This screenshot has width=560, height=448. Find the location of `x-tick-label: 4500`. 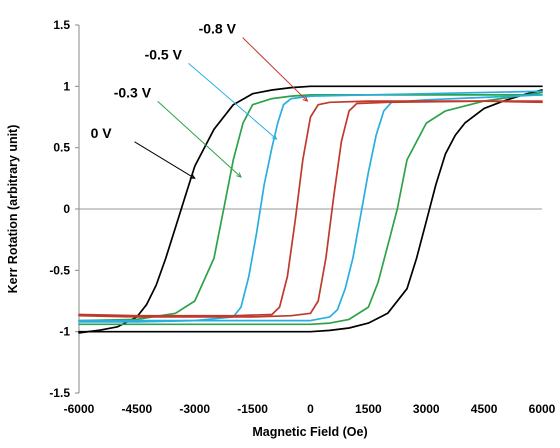

x-tick-label: 4500 is located at coordinates (484, 409).